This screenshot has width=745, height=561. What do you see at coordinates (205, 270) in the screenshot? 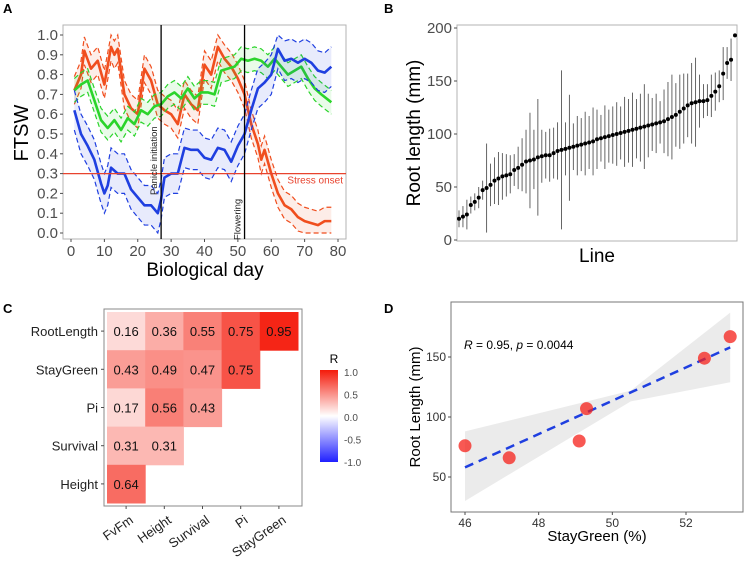
I see `panel-a-x-label: Biological day` at bounding box center [205, 270].